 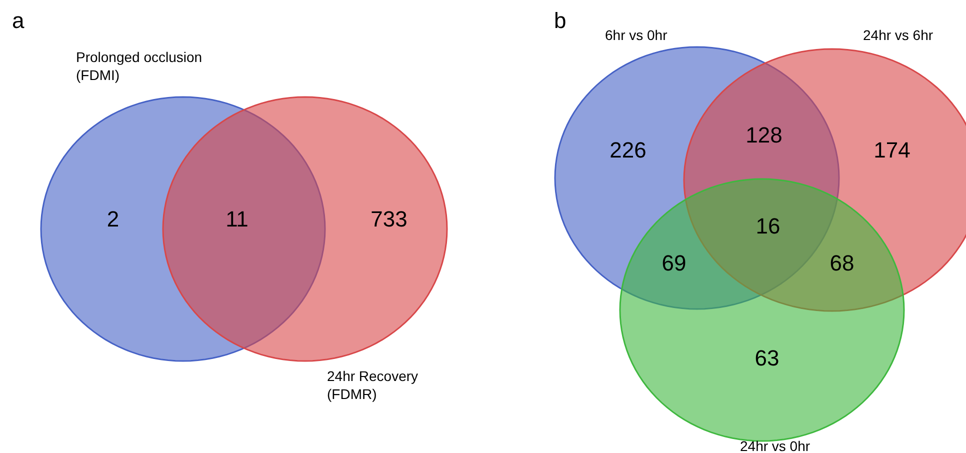 What do you see at coordinates (674, 263) in the screenshot?
I see `data-label: 69` at bounding box center [674, 263].